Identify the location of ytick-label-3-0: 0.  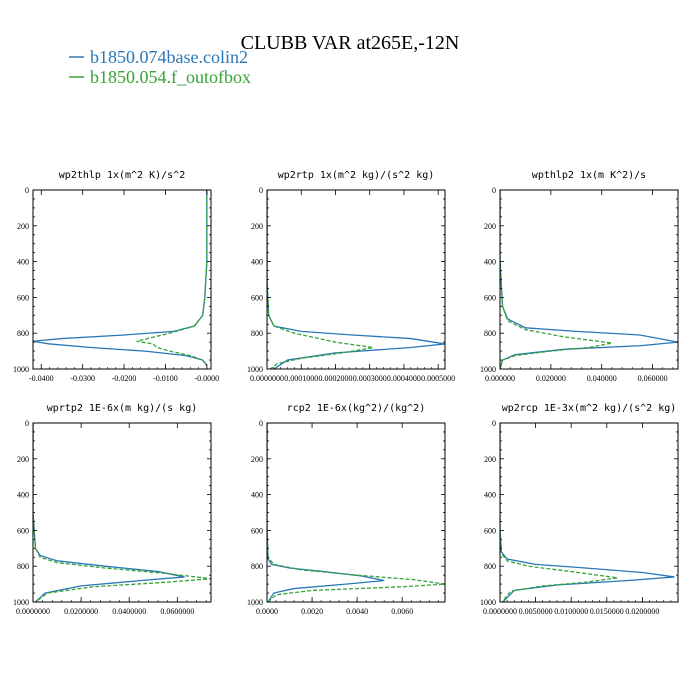
(27, 423).